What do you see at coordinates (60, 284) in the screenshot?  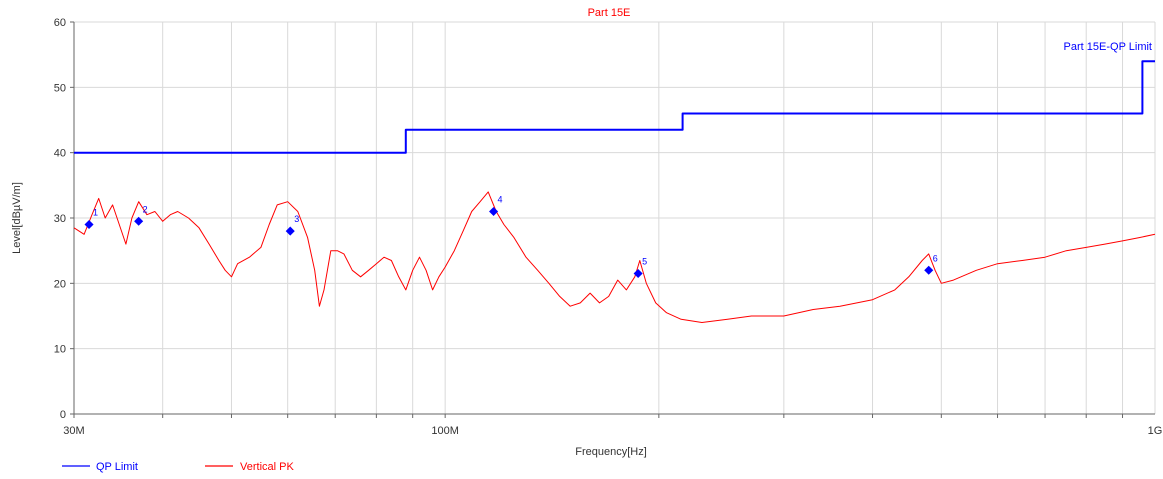 I see `y-tick-label: 20` at bounding box center [60, 284].